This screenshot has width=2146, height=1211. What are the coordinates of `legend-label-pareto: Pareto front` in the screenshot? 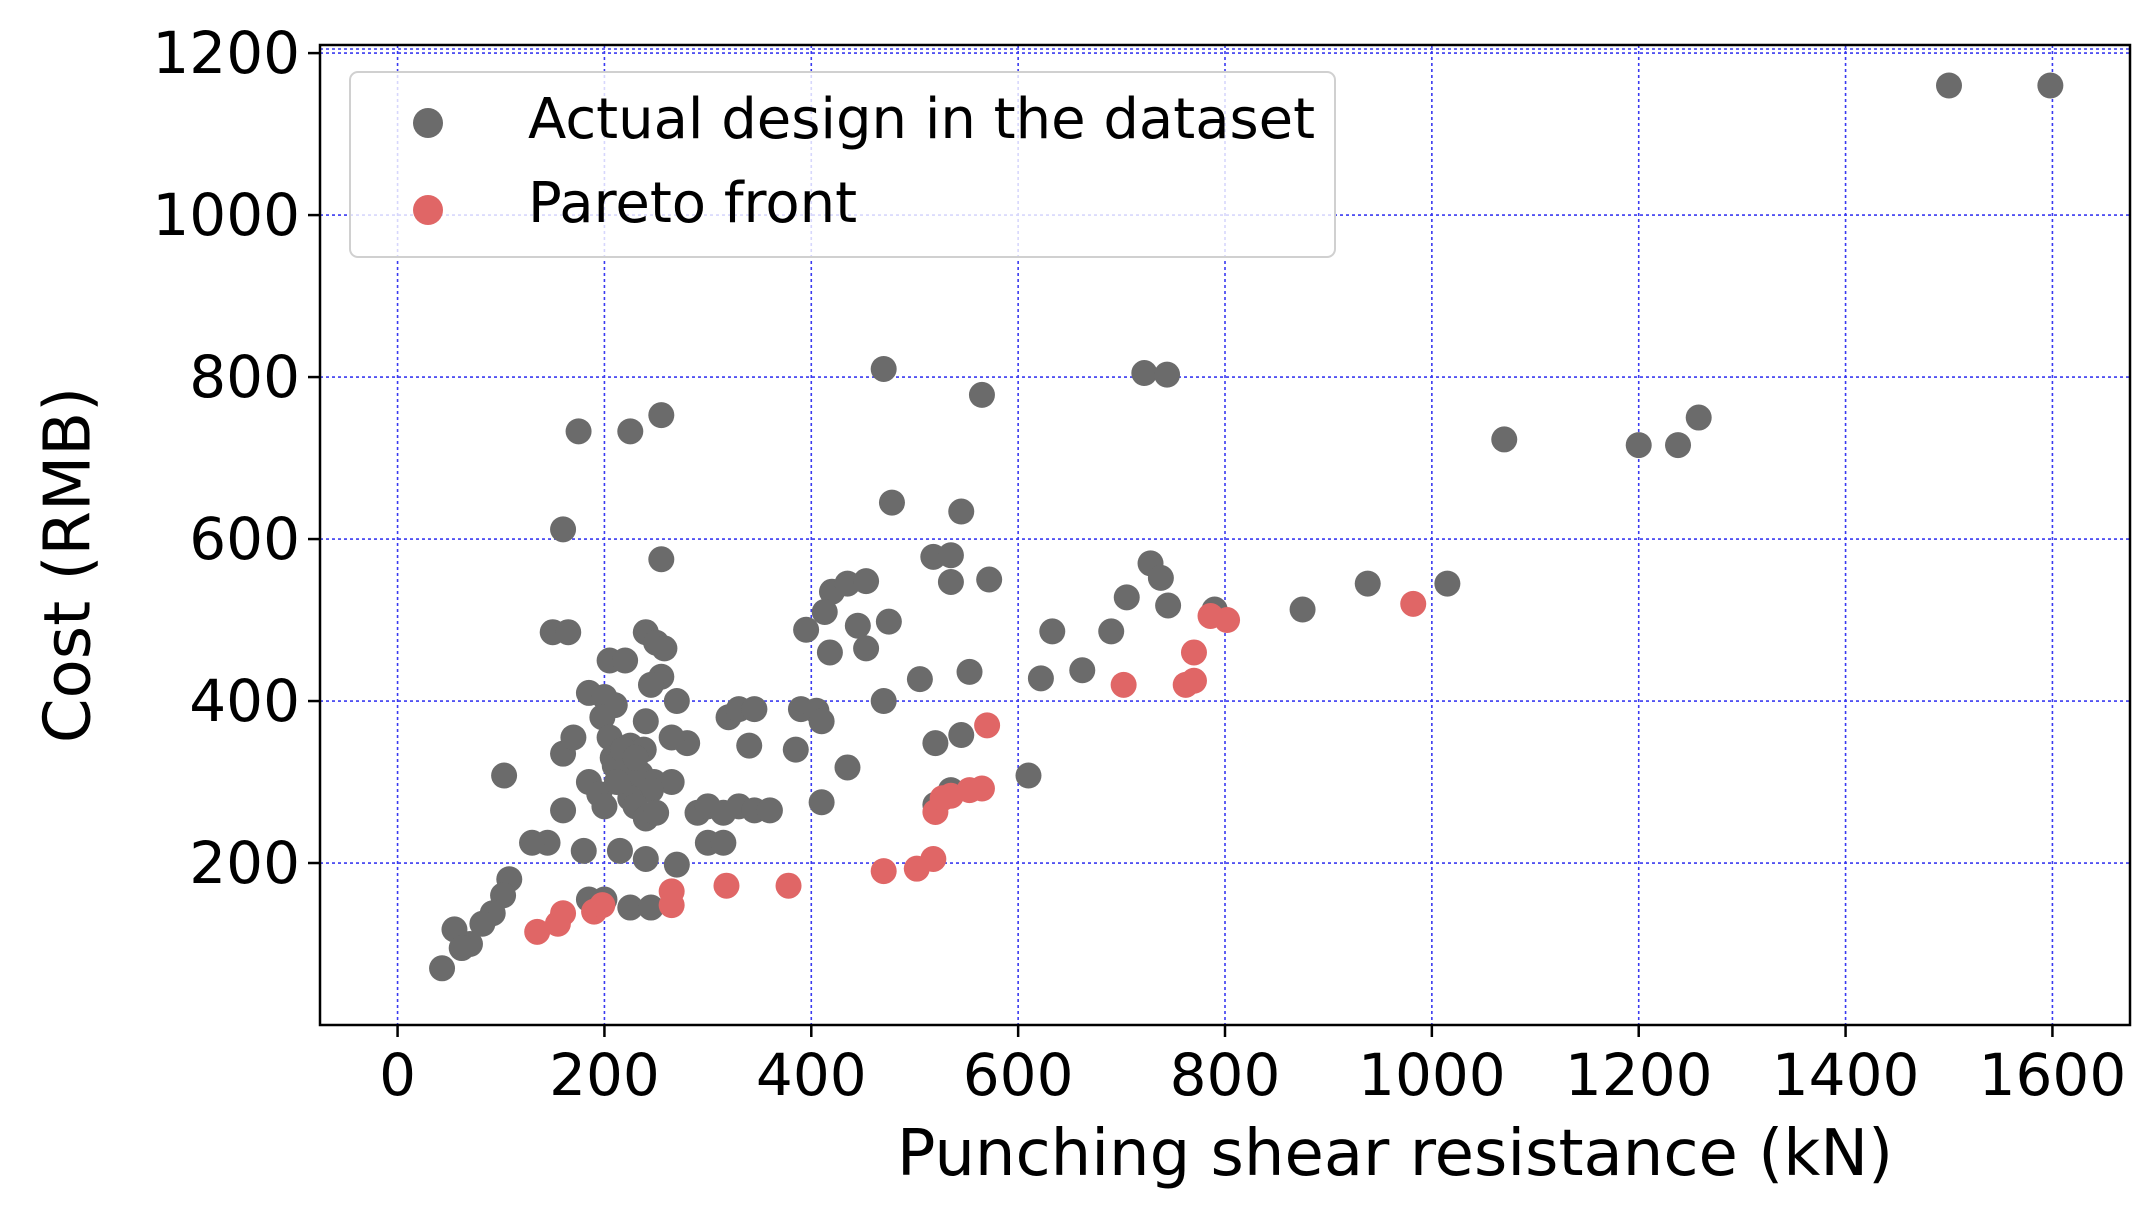 It's located at (692, 203).